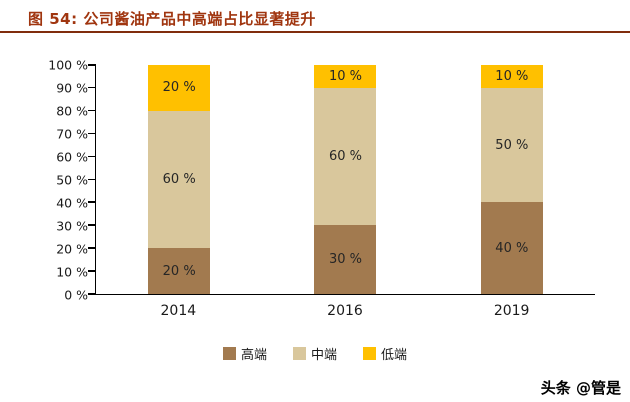 This screenshot has width=630, height=402. What do you see at coordinates (72, 203) in the screenshot?
I see `y-tick-label: 40 %` at bounding box center [72, 203].